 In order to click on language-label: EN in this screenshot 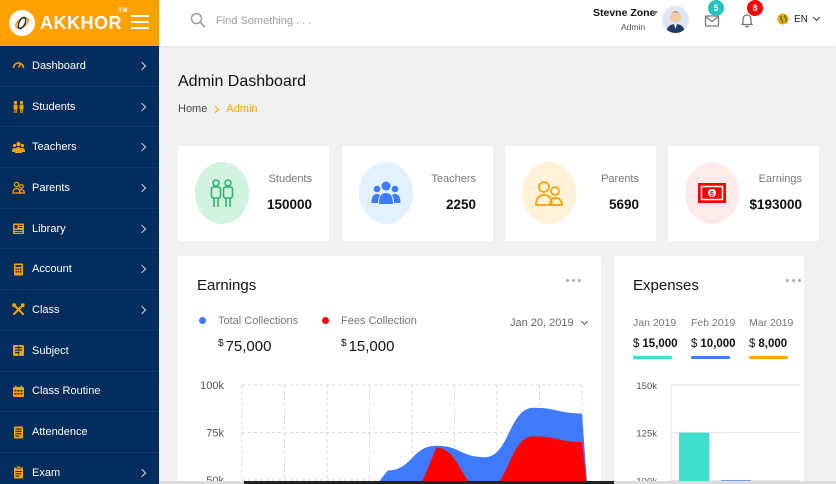, I will do `click(801, 19)`.